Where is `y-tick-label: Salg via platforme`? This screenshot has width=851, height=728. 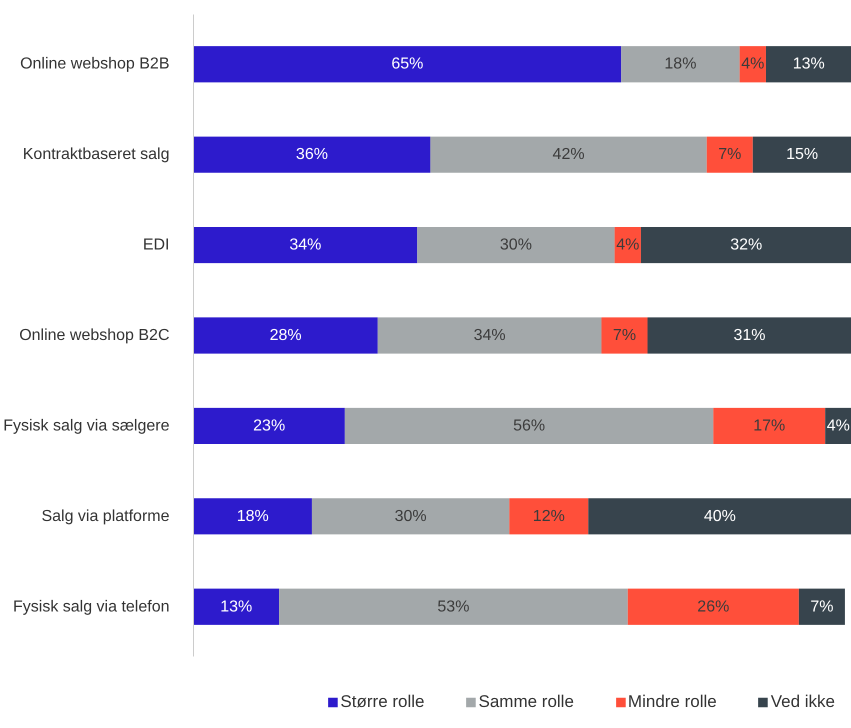
y-tick-label: Salg via platforme is located at coordinates (105, 516).